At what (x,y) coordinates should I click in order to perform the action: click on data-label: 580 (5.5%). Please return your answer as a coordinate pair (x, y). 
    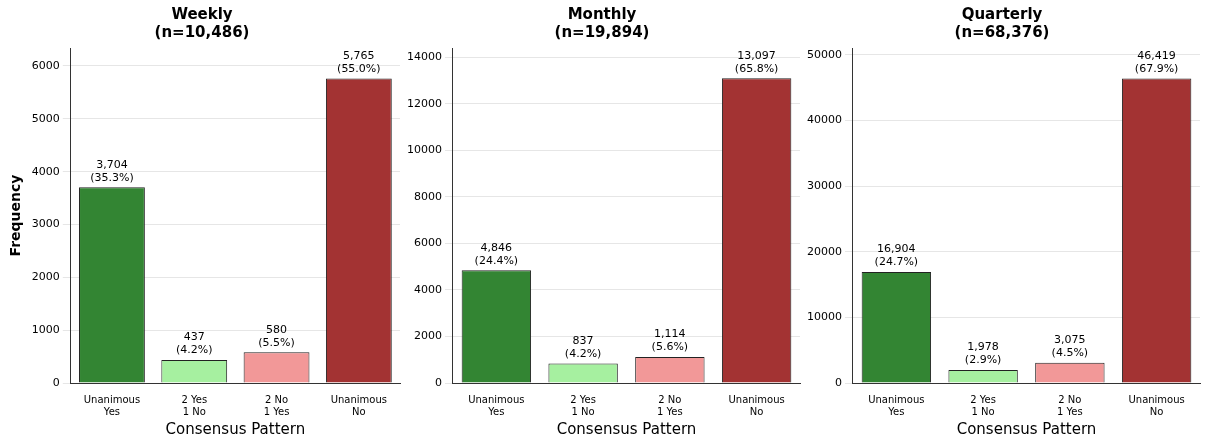
    Looking at the image, I should click on (276, 335).